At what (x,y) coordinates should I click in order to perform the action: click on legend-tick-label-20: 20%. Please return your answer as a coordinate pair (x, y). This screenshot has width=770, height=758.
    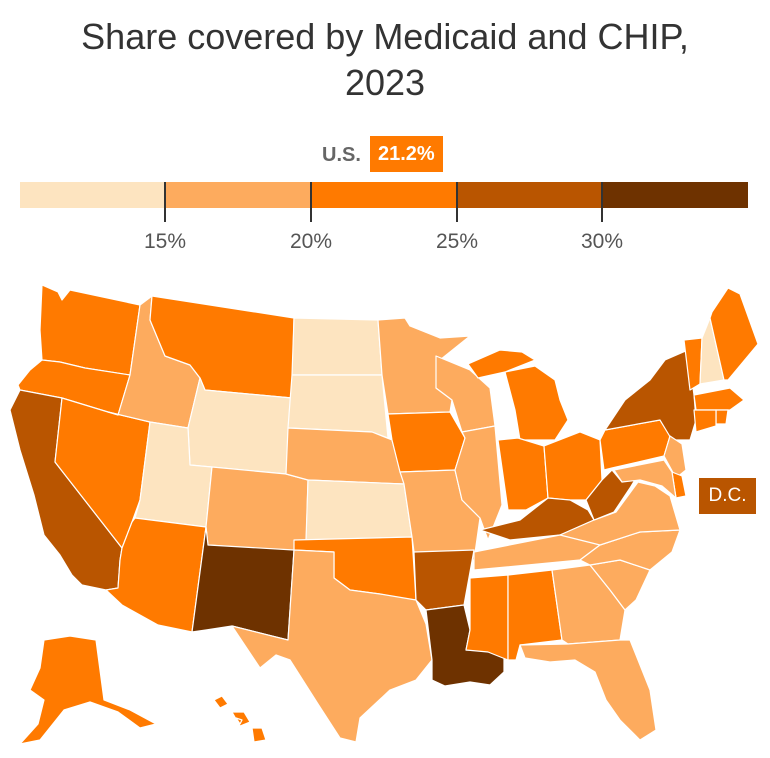
    Looking at the image, I should click on (311, 241).